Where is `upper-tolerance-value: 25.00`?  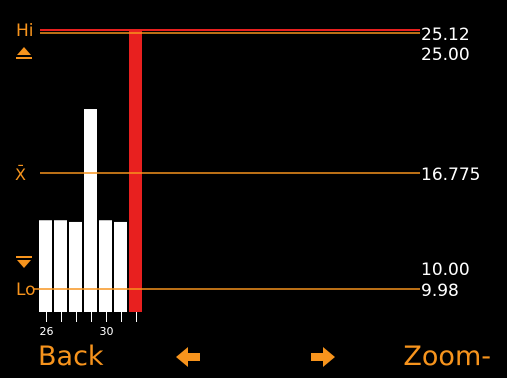
upper-tolerance-value: 25.00 is located at coordinates (445, 55).